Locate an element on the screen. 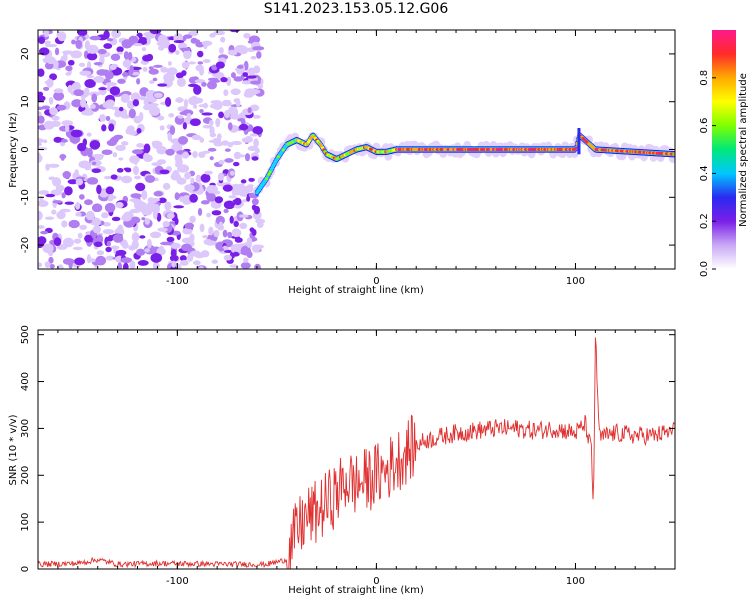  snr-x-tick-label: 0 is located at coordinates (376, 581).